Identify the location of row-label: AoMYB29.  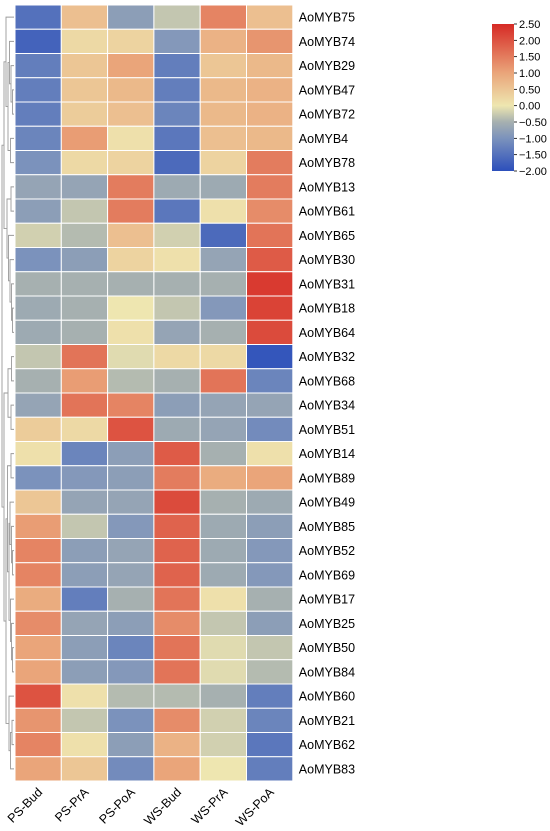
(327, 66).